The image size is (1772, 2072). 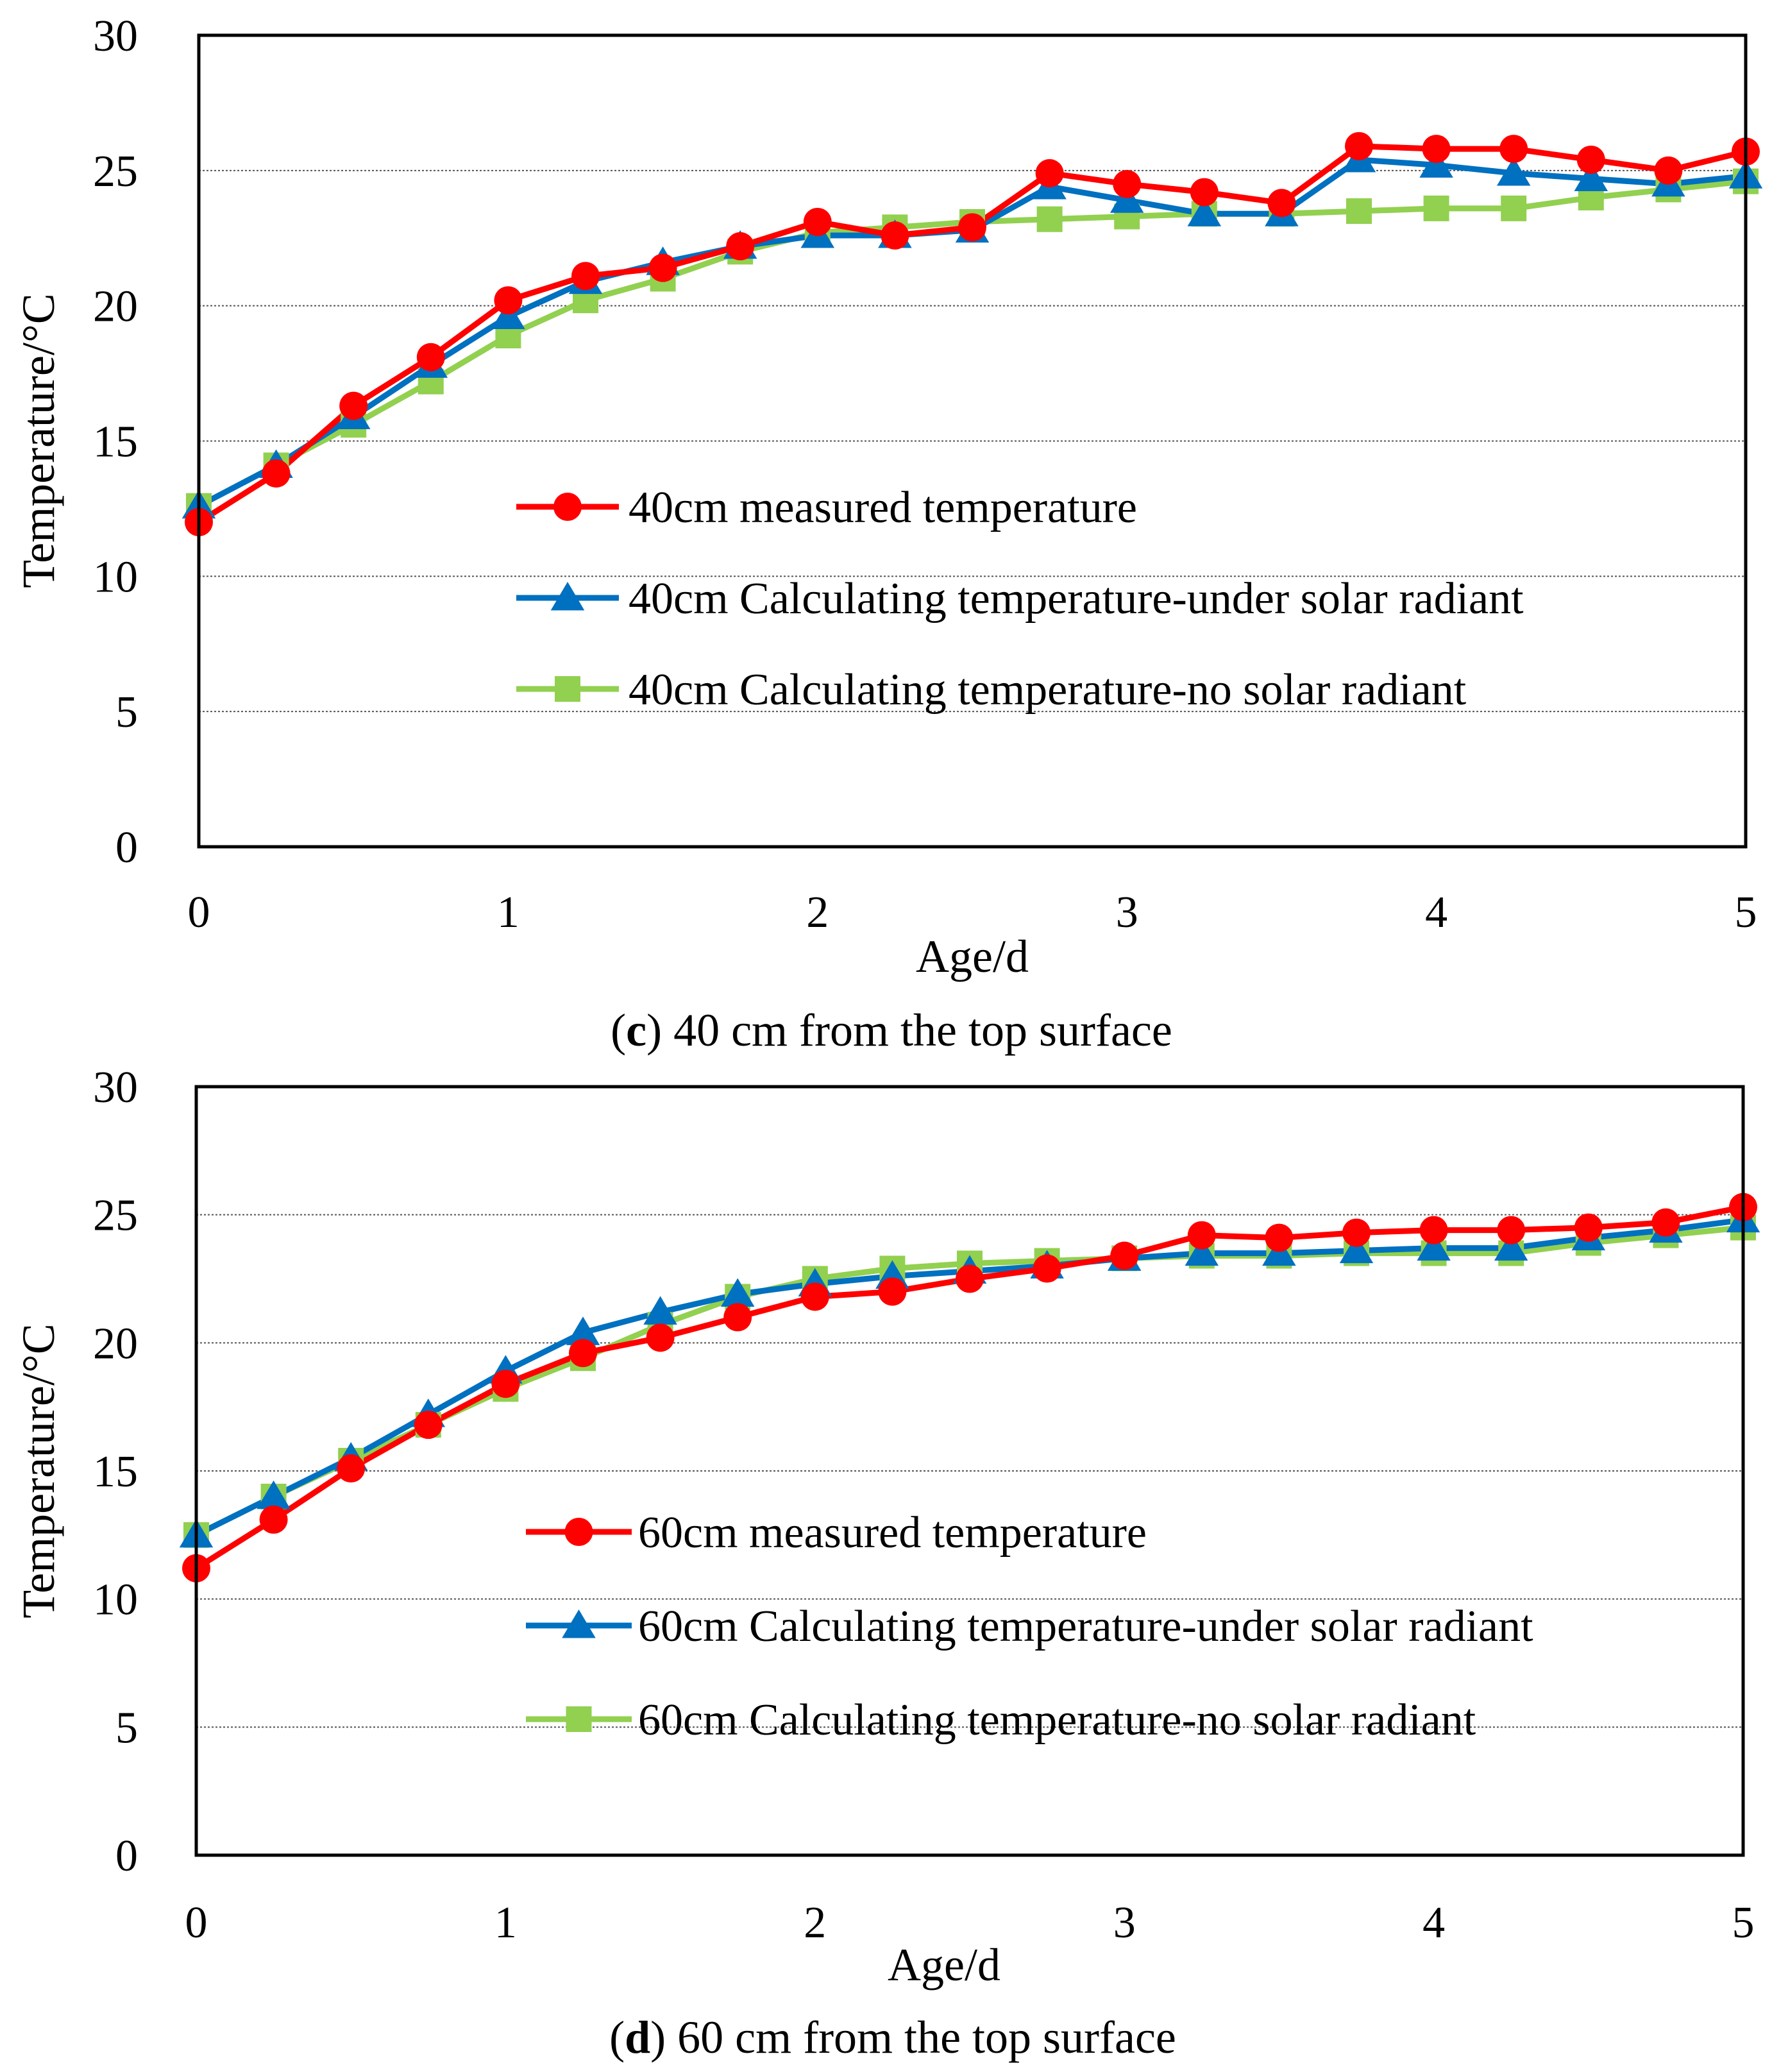 What do you see at coordinates (126, 712) in the screenshot?
I see `chart-c-y-tick-label: 5` at bounding box center [126, 712].